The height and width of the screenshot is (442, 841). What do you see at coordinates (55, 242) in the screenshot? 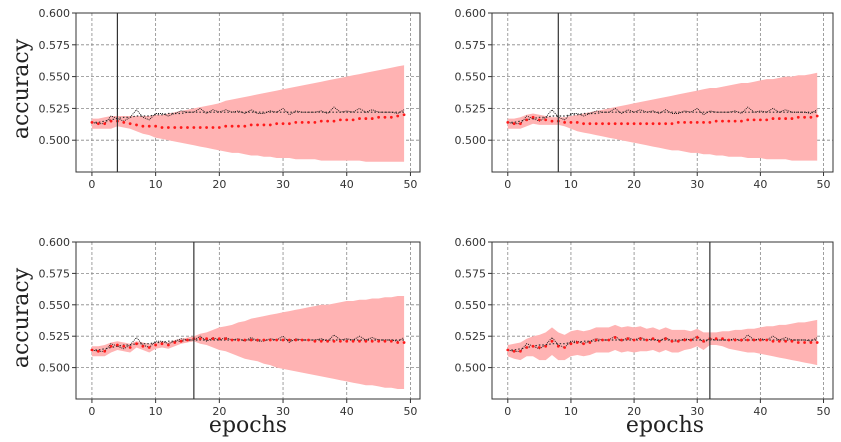
I see `y-tick-label: 0.600` at bounding box center [55, 242].